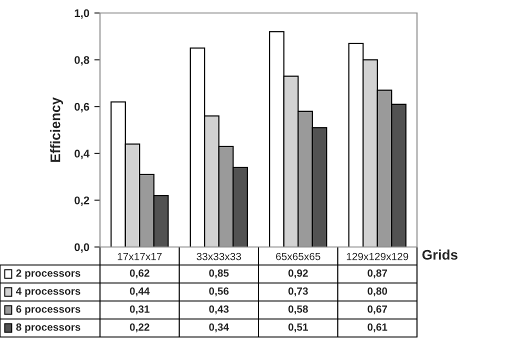 The height and width of the screenshot is (345, 505). I want to click on data-label: 0,44, so click(140, 291).